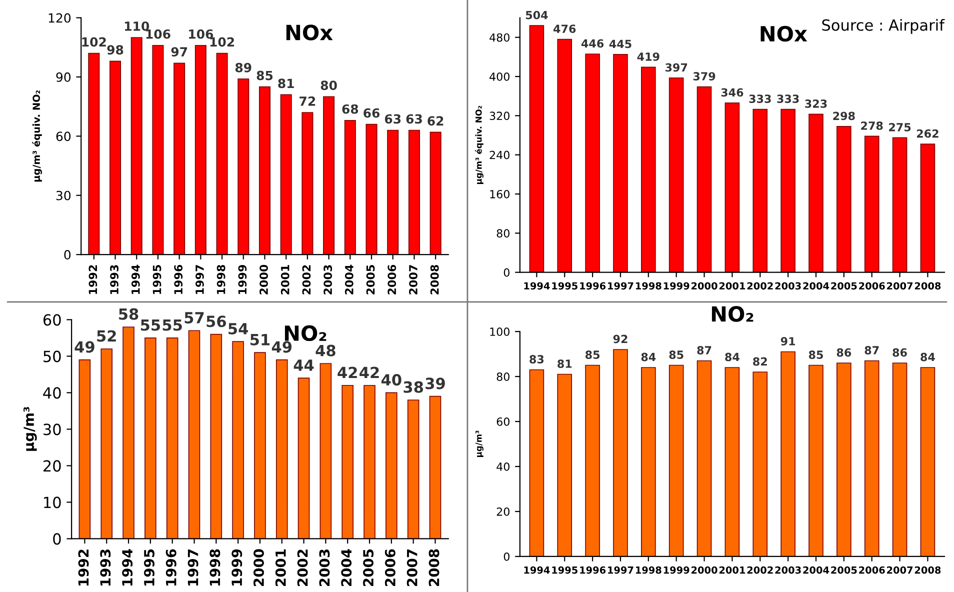 The width and height of the screenshot is (954, 592). I want to click on x-tick-label: 2006, so click(392, 279).